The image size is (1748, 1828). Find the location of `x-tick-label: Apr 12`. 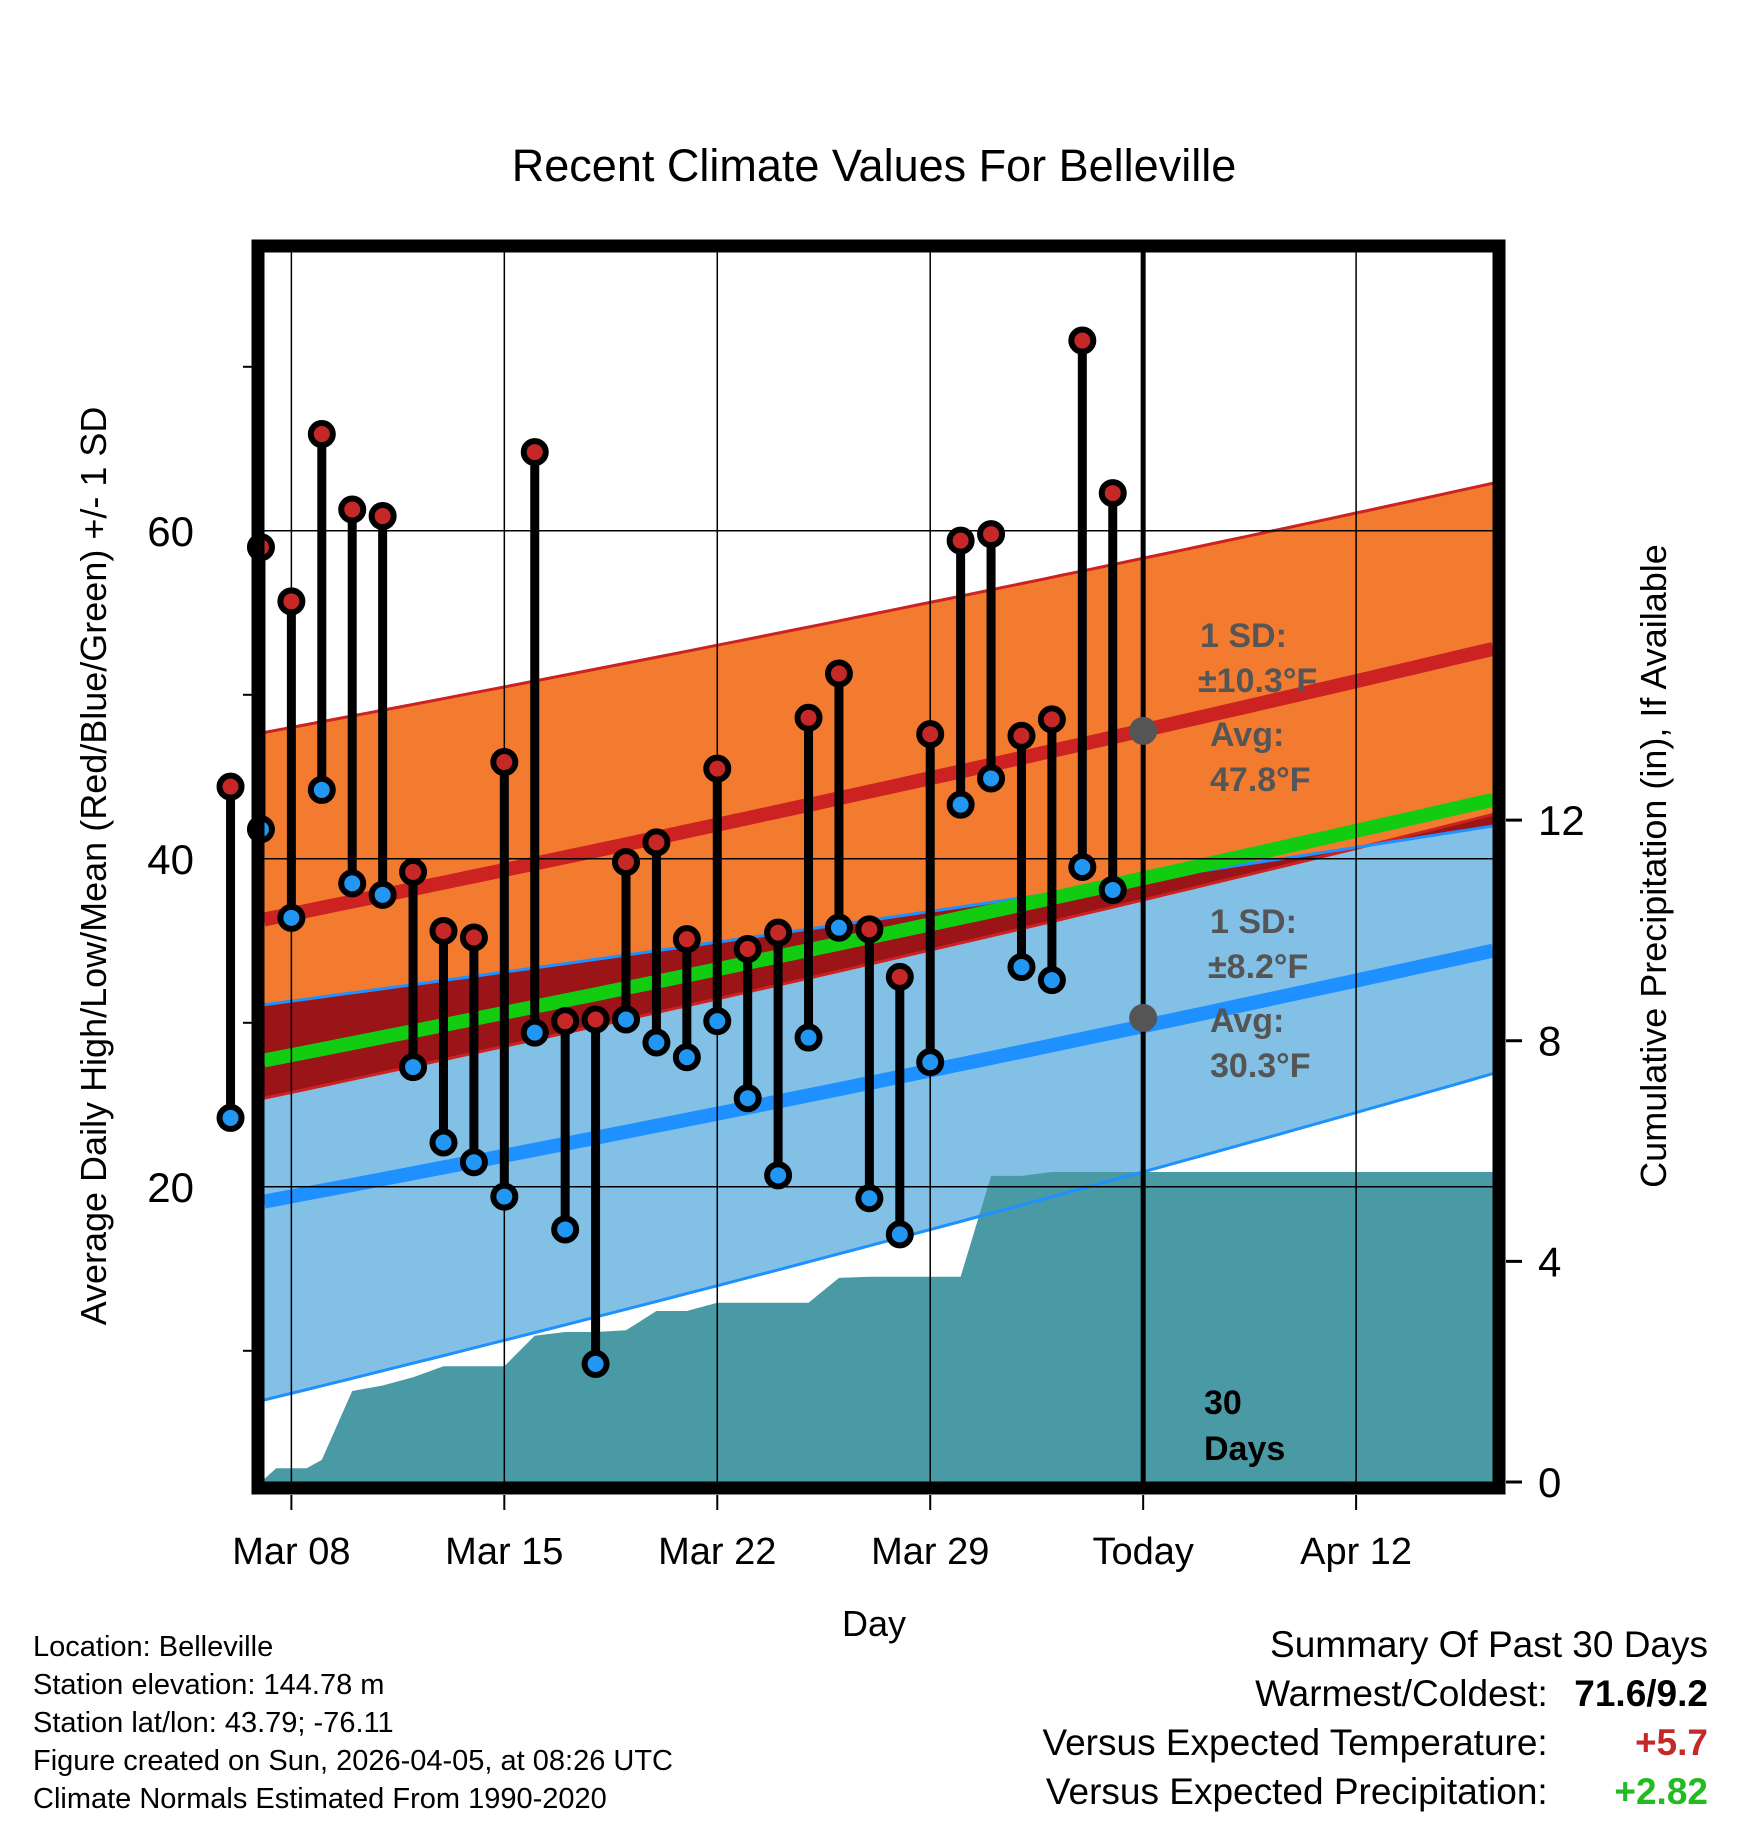

x-tick-label: Apr 12 is located at coordinates (1356, 1552).